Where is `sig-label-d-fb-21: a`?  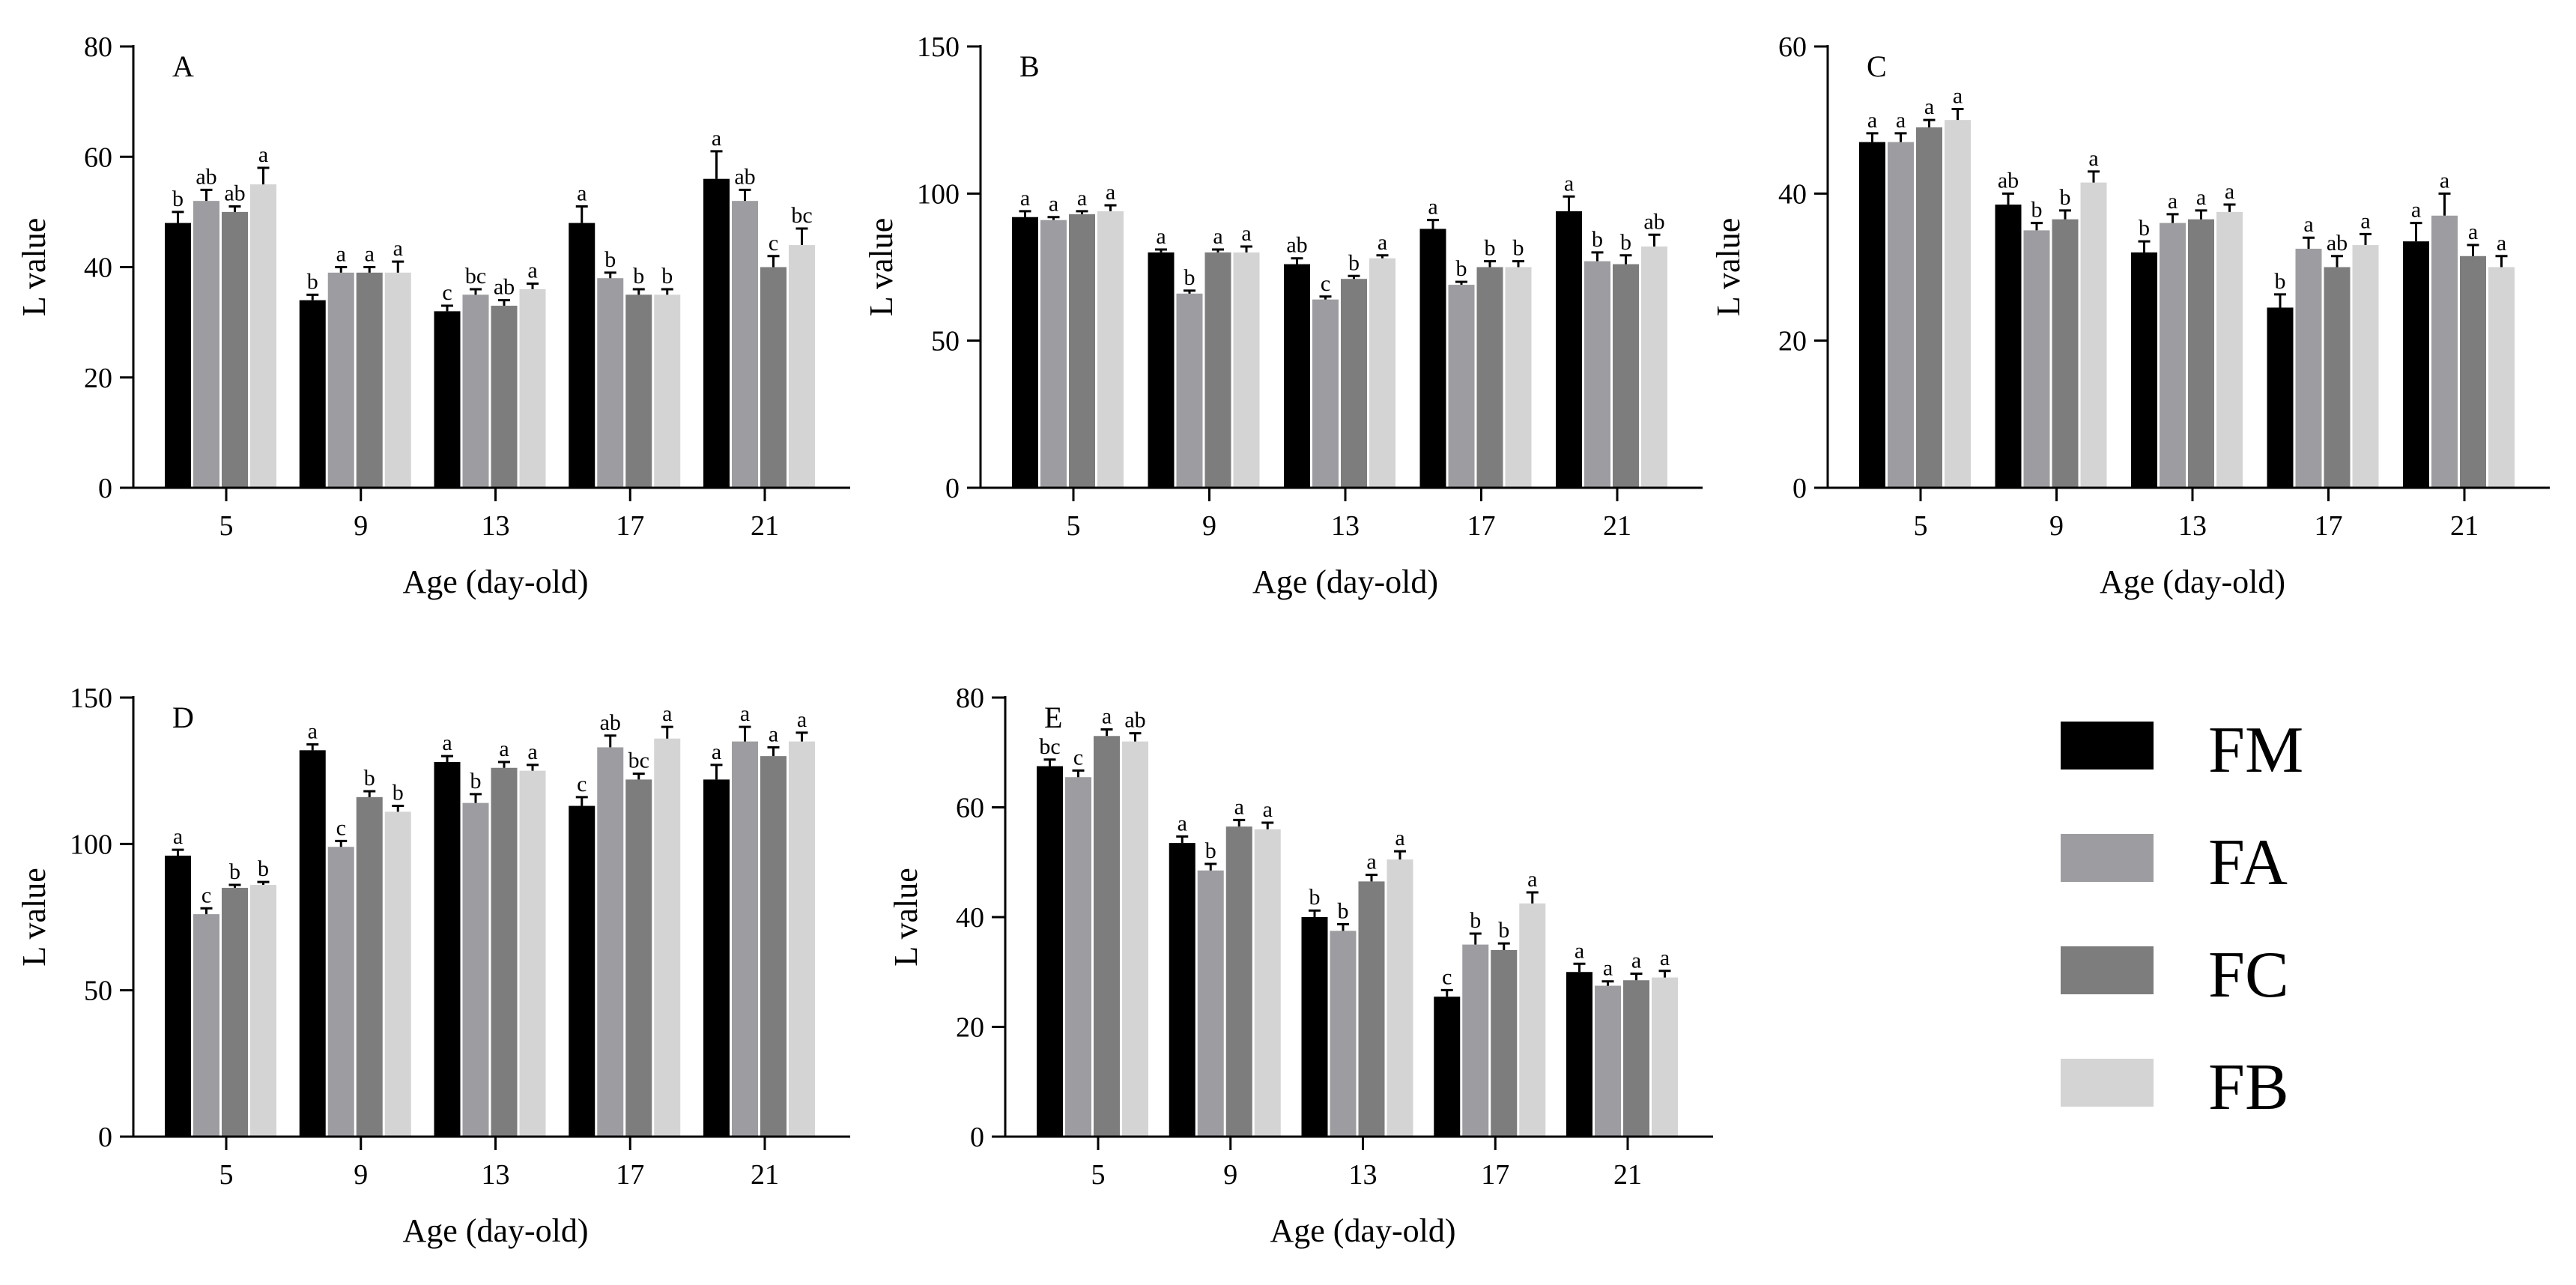
sig-label-d-fb-21: a is located at coordinates (802, 719).